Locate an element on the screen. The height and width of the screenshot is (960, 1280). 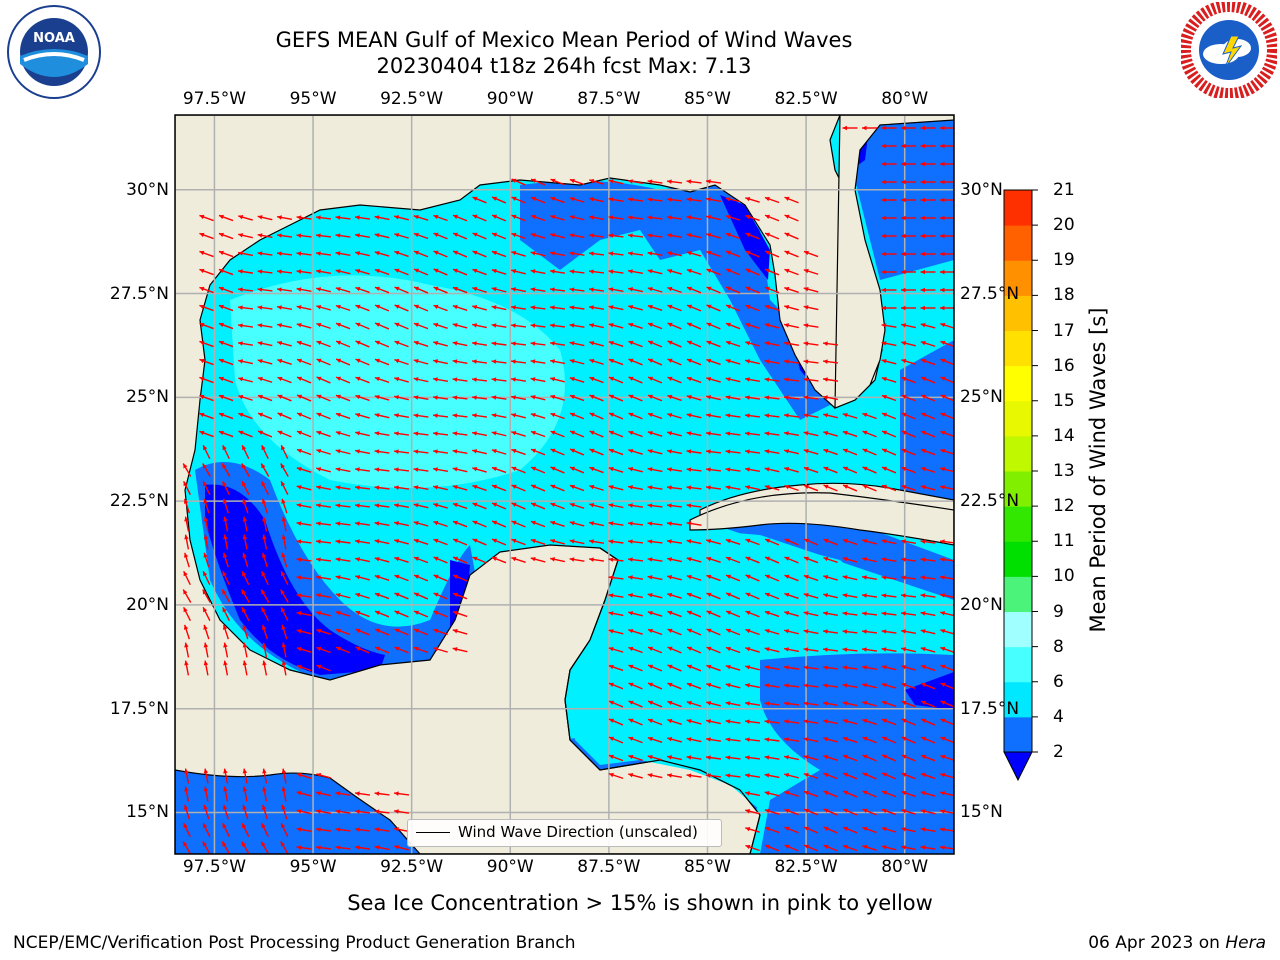
legend-label: Wind Wave Direction (unscaled) is located at coordinates (578, 832).